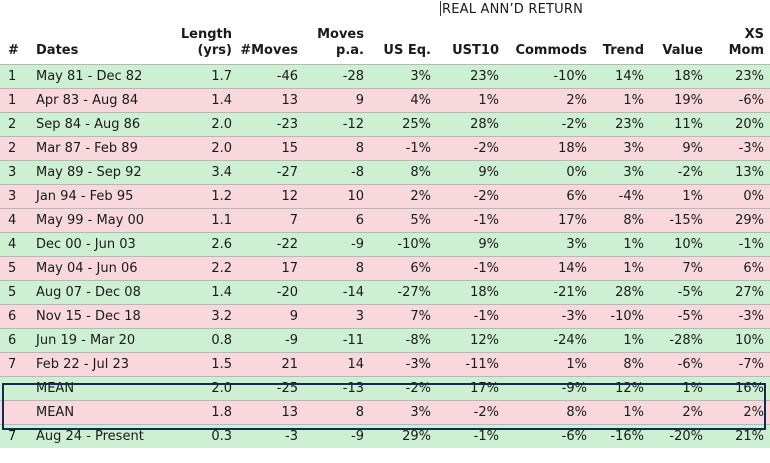 Image resolution: width=770 pixels, height=463 pixels. Describe the element at coordinates (83, 364) in the screenshot. I see `cell-dates: Feb 22 - Jul 23` at that location.